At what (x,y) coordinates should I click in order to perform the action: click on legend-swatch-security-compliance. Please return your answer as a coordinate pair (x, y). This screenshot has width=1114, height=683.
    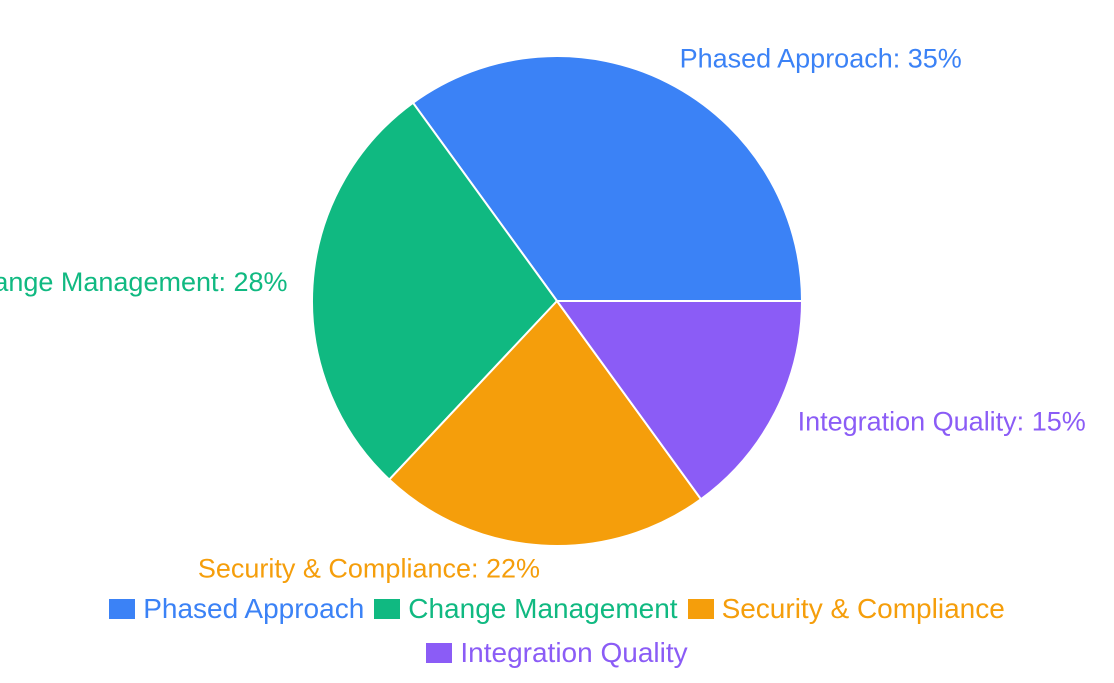
    Looking at the image, I should click on (700, 609).